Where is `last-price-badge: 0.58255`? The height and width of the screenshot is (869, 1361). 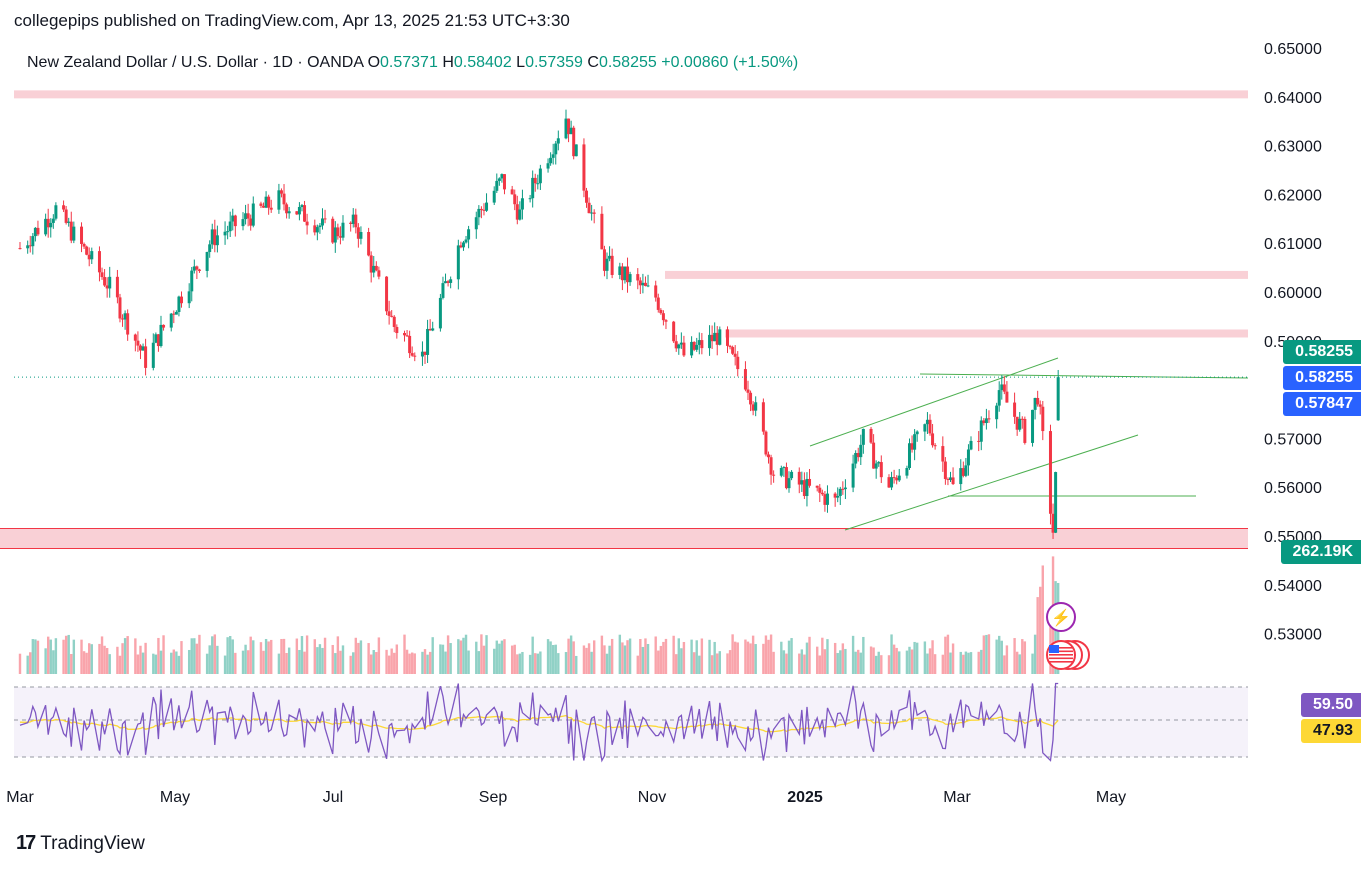
last-price-badge: 0.58255 is located at coordinates (1322, 352).